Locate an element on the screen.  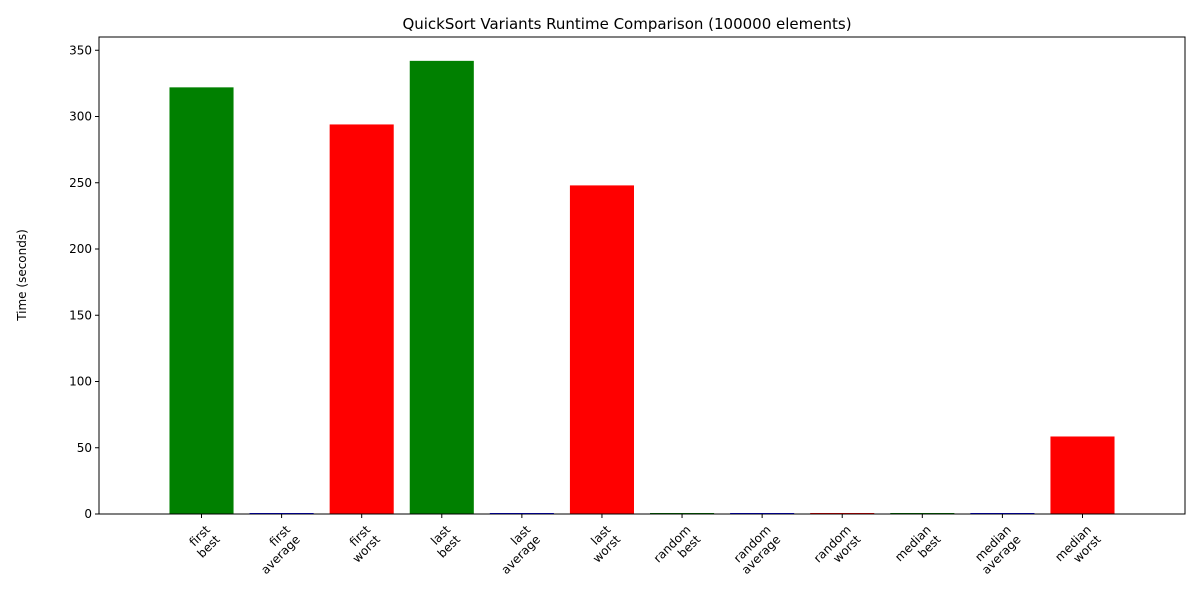
x-tick-label: medianbest is located at coordinates (918, 548).